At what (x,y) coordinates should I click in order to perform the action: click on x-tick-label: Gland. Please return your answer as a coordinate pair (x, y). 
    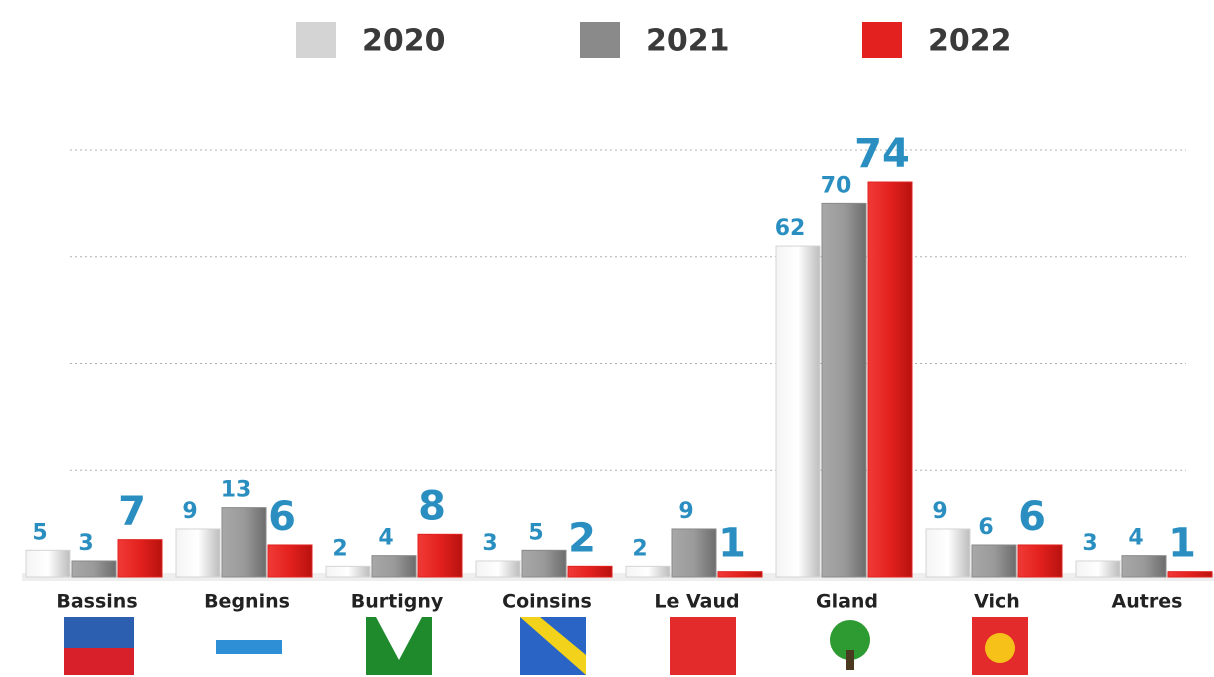
    Looking at the image, I should click on (847, 602).